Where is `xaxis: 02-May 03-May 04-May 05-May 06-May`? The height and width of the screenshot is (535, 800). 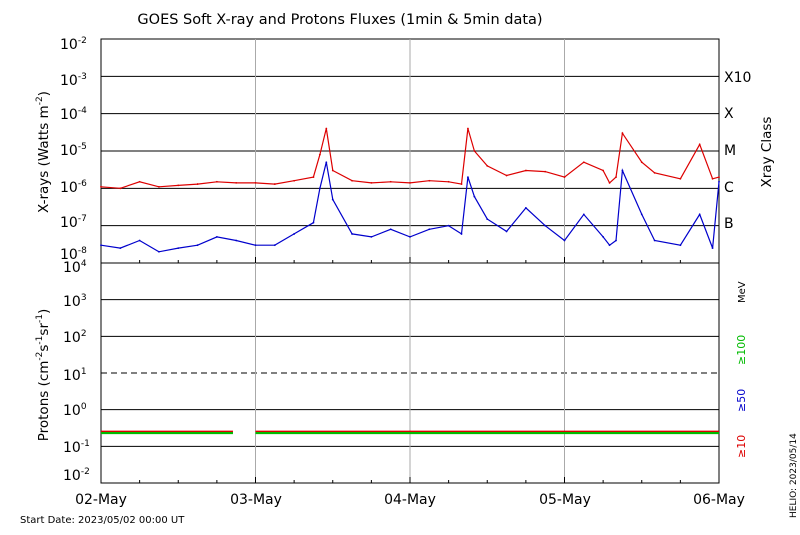 xaxis: 02-May 03-May 04-May 05-May 06-May is located at coordinates (410, 500).